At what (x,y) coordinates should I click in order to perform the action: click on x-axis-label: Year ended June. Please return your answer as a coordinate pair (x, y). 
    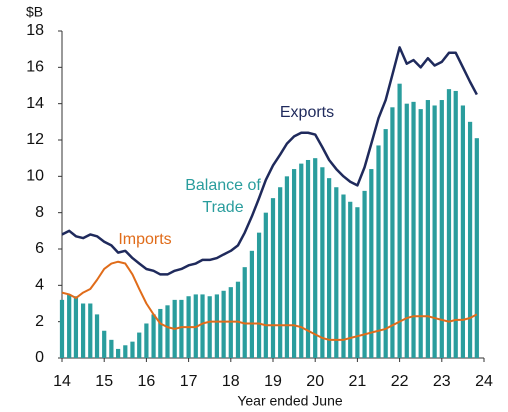
    Looking at the image, I should click on (290, 401).